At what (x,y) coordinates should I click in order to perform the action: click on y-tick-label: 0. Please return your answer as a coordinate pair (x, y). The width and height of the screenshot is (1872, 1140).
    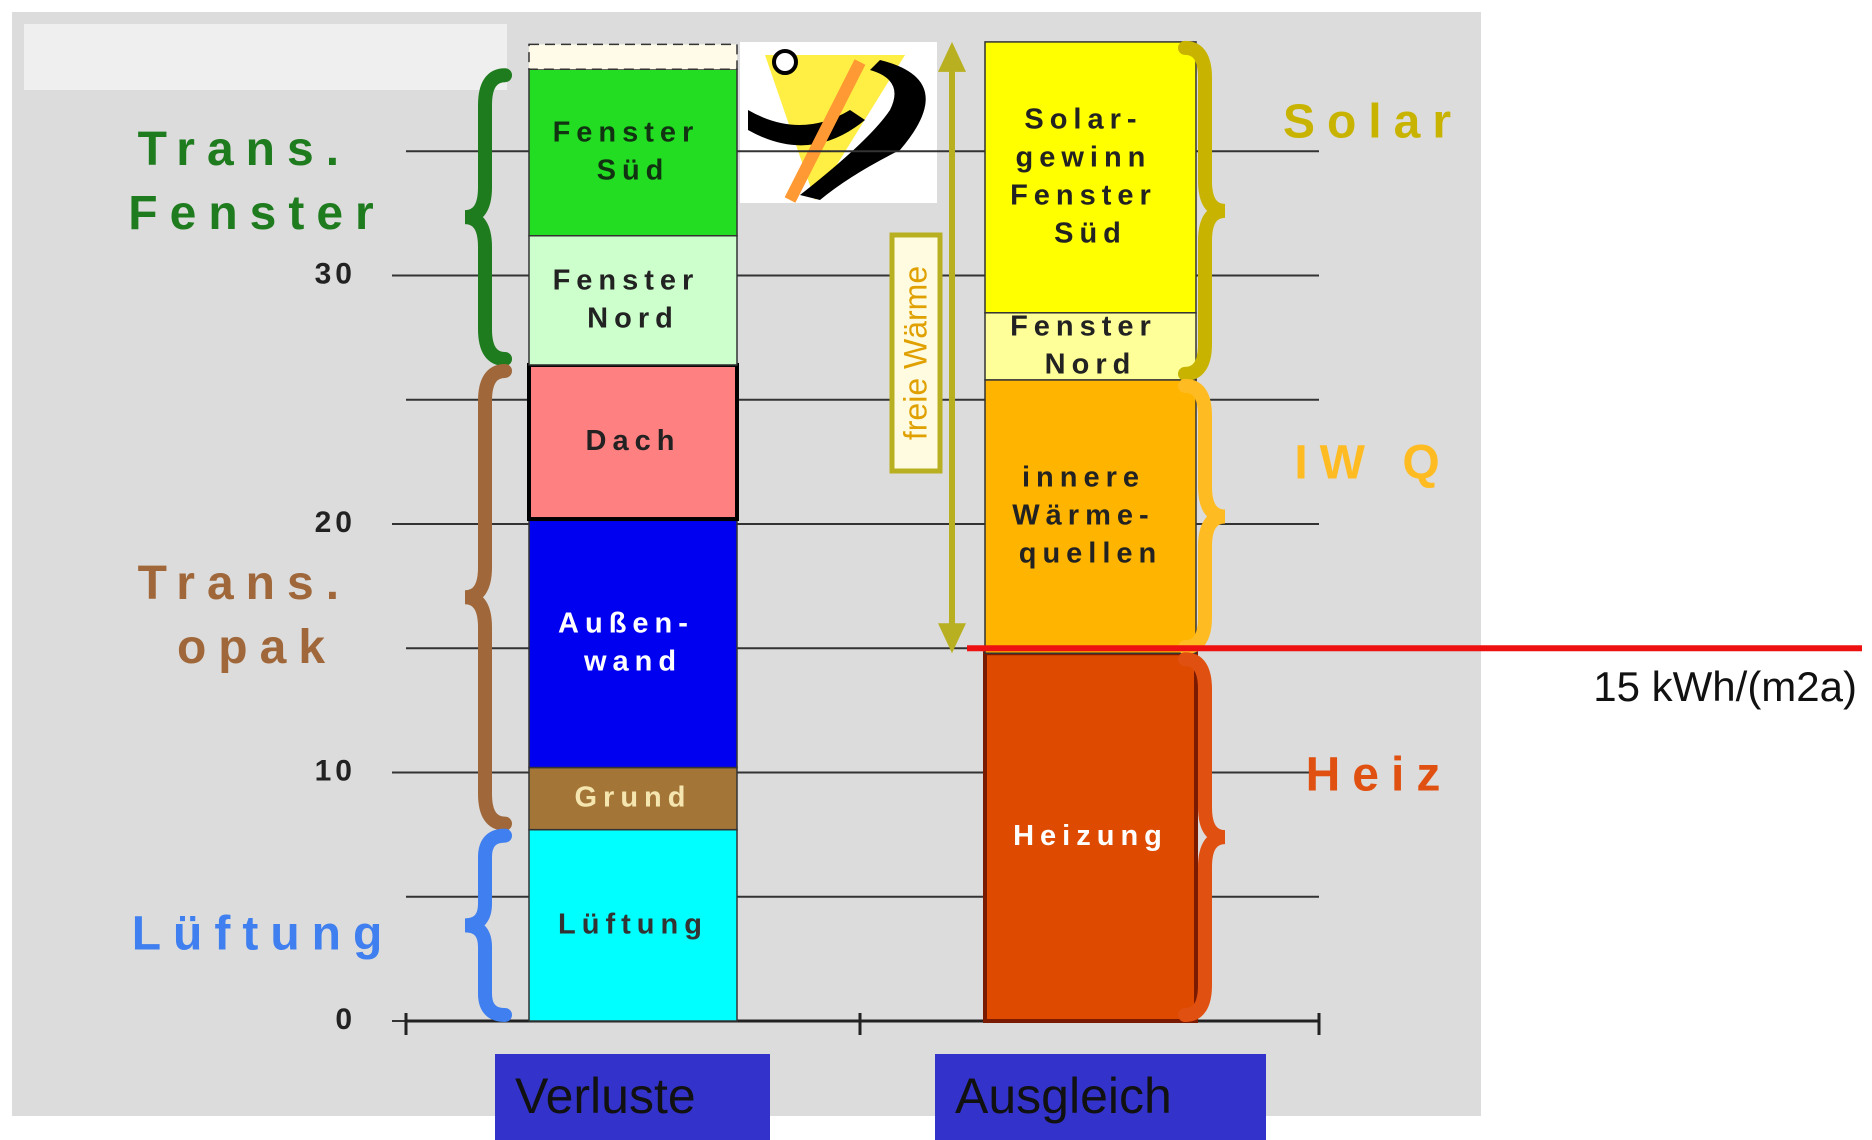
    Looking at the image, I should click on (345, 1019).